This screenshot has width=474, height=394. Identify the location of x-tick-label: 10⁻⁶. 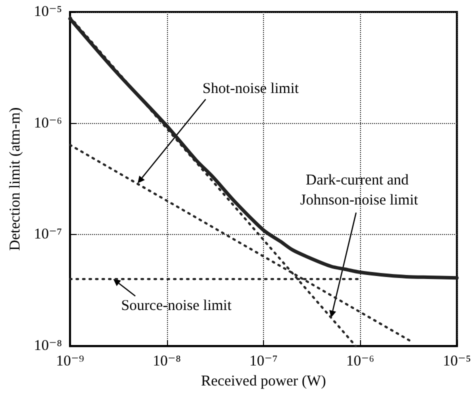
(360, 362).